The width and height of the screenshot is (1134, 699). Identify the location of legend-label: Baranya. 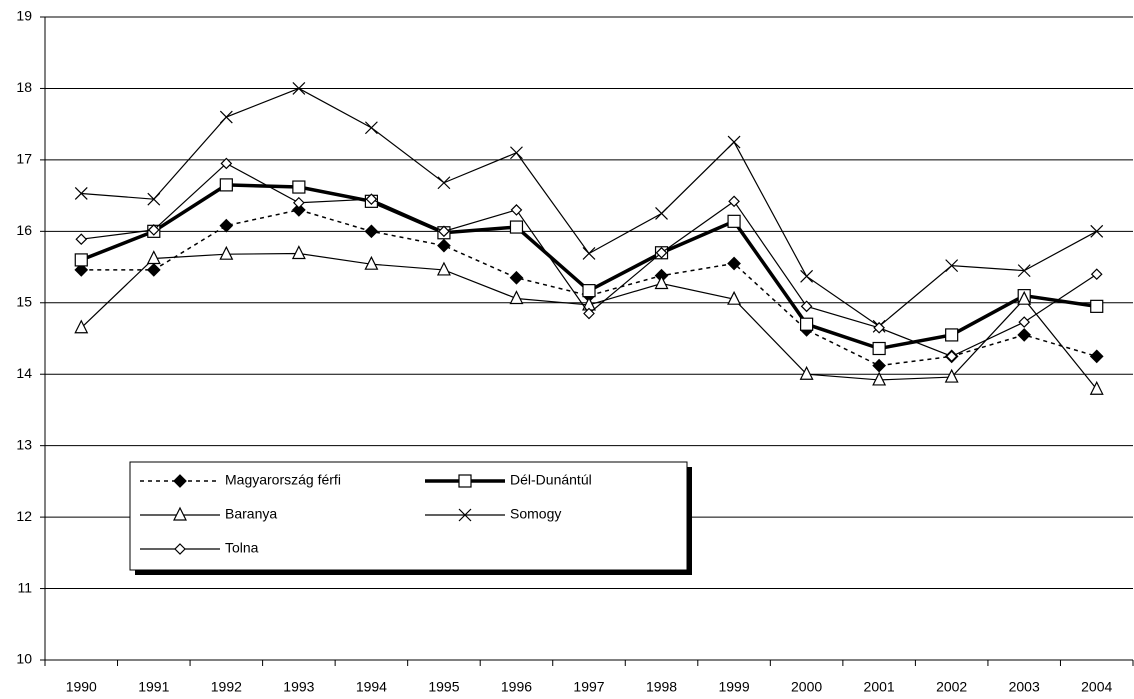
(251, 514).